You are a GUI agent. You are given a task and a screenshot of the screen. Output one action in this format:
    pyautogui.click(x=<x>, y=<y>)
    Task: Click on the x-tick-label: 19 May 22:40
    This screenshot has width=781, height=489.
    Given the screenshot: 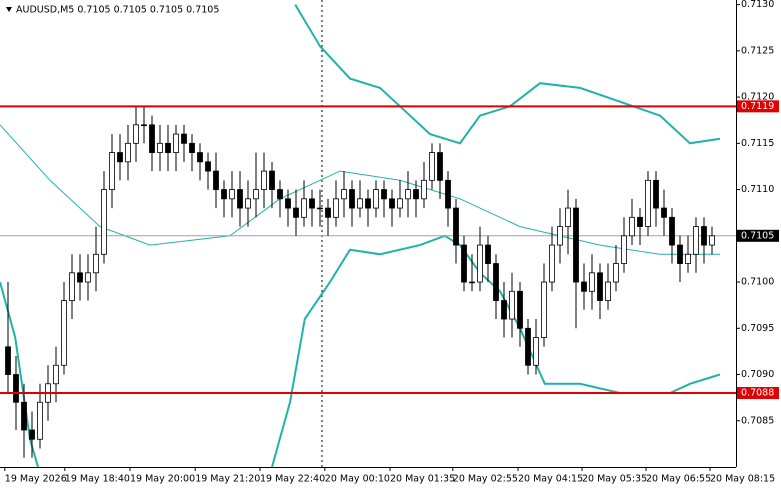 What is the action you would take?
    pyautogui.click(x=292, y=479)
    